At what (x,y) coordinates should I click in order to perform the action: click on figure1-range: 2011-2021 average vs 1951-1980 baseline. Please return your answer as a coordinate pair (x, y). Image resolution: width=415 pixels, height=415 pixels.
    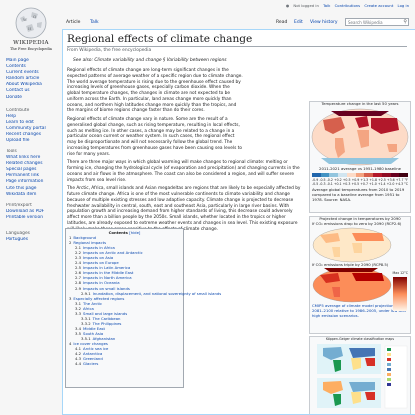
    Looking at the image, I should click on (360, 168).